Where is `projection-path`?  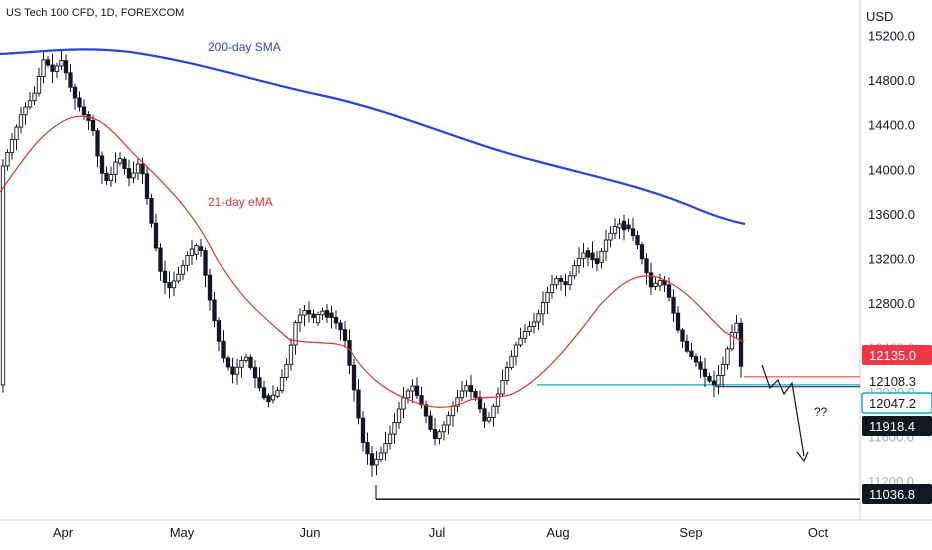 projection-path is located at coordinates (783, 410).